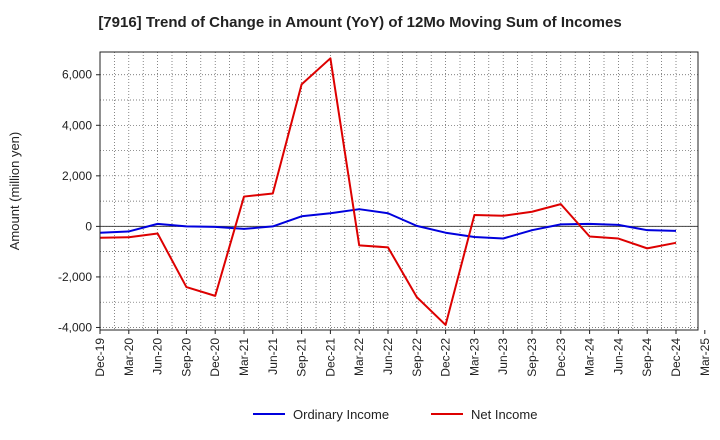 This screenshot has height=440, width=720. Describe the element at coordinates (503, 356) in the screenshot. I see `x-tick-label: Jun-23` at that location.